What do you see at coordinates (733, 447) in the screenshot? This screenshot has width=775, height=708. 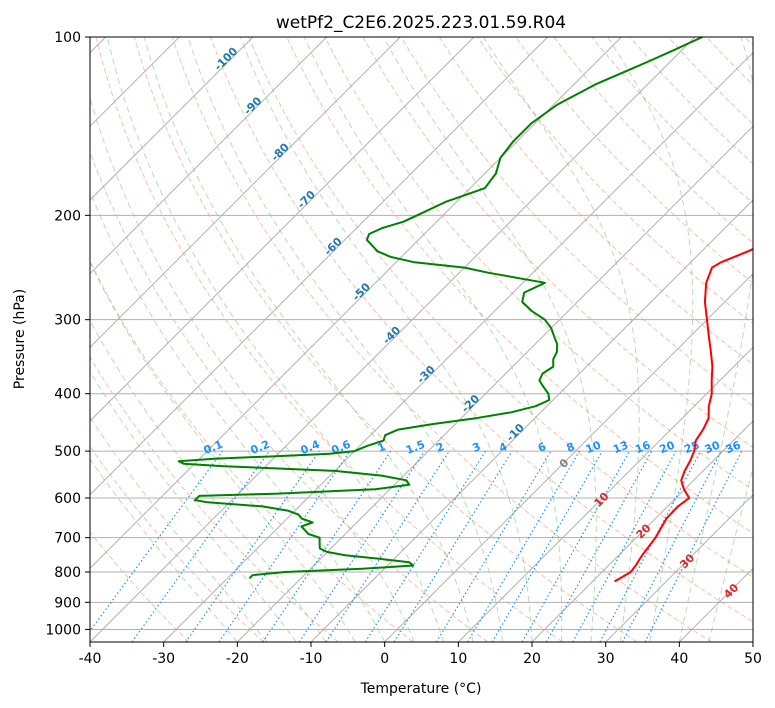 I see `mixing-ratio-label: 36` at bounding box center [733, 447].